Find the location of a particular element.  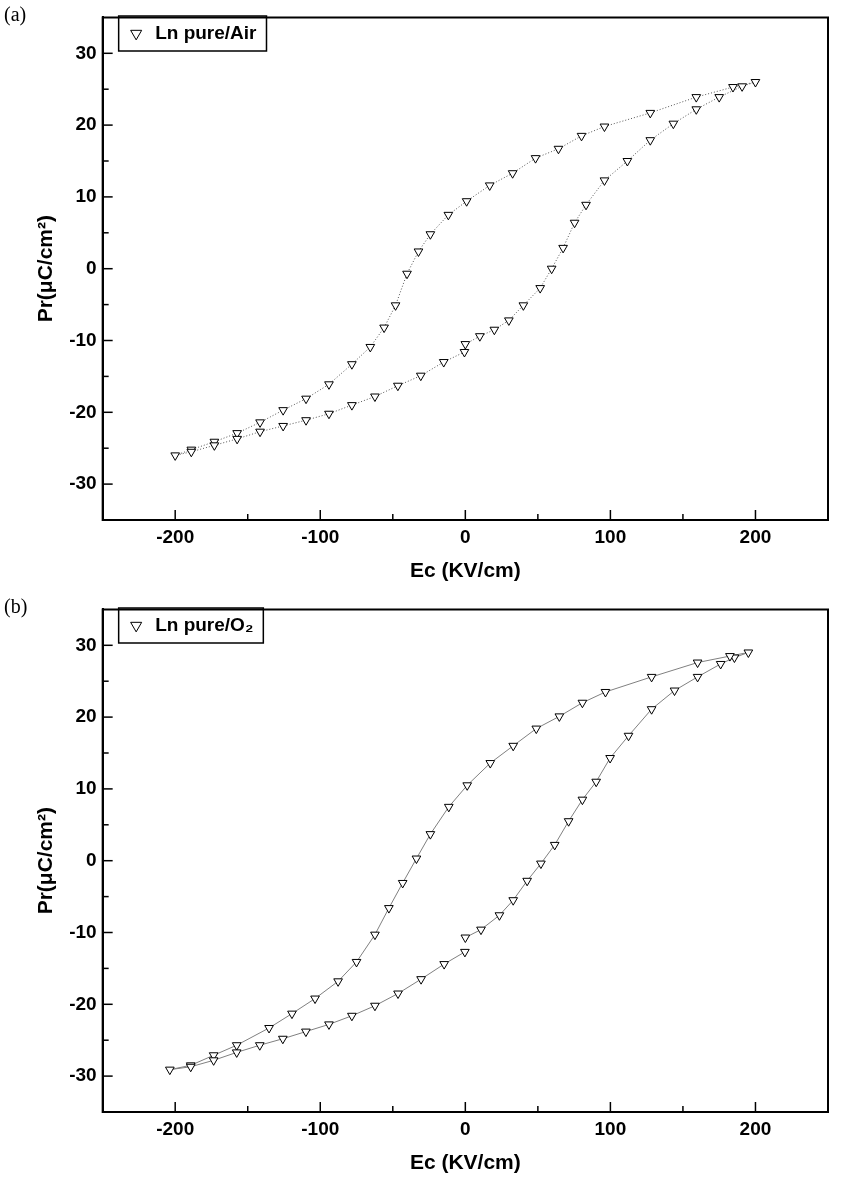

text: (a) is located at coordinates (15, 15).